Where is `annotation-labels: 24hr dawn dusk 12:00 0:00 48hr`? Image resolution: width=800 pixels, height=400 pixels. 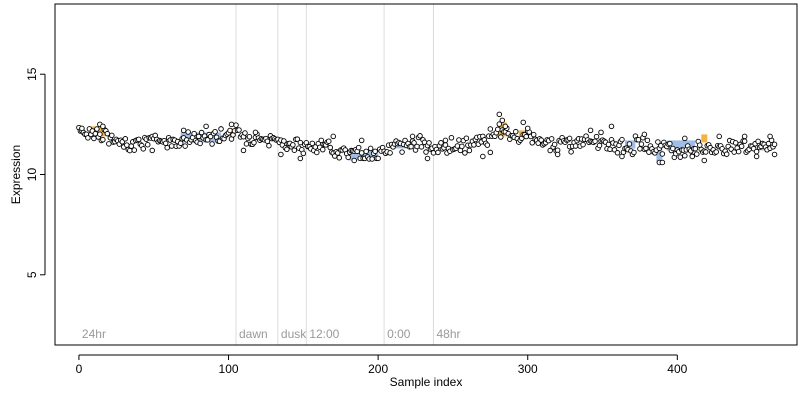
annotation-labels: 24hr dawn dusk 12:00 0:00 48hr is located at coordinates (271, 334).